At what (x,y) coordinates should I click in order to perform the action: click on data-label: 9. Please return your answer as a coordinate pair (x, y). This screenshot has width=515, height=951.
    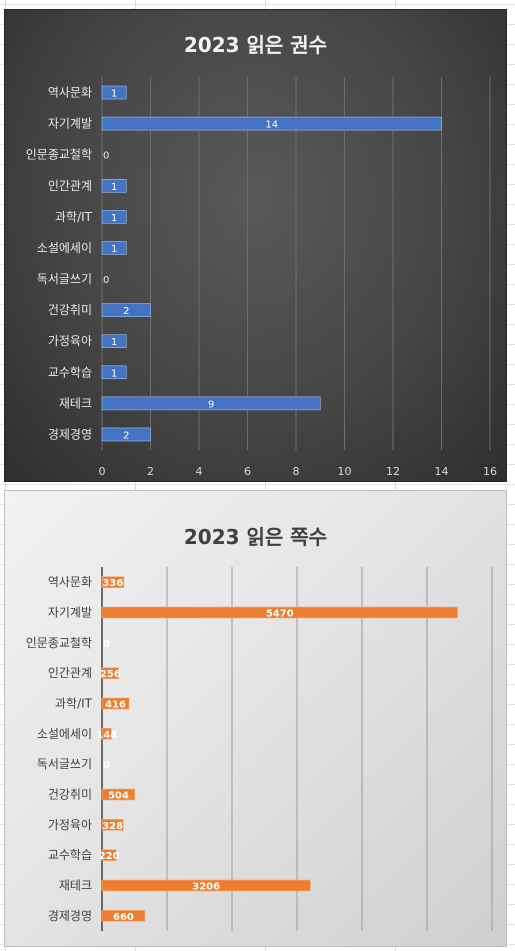
    Looking at the image, I should click on (211, 404).